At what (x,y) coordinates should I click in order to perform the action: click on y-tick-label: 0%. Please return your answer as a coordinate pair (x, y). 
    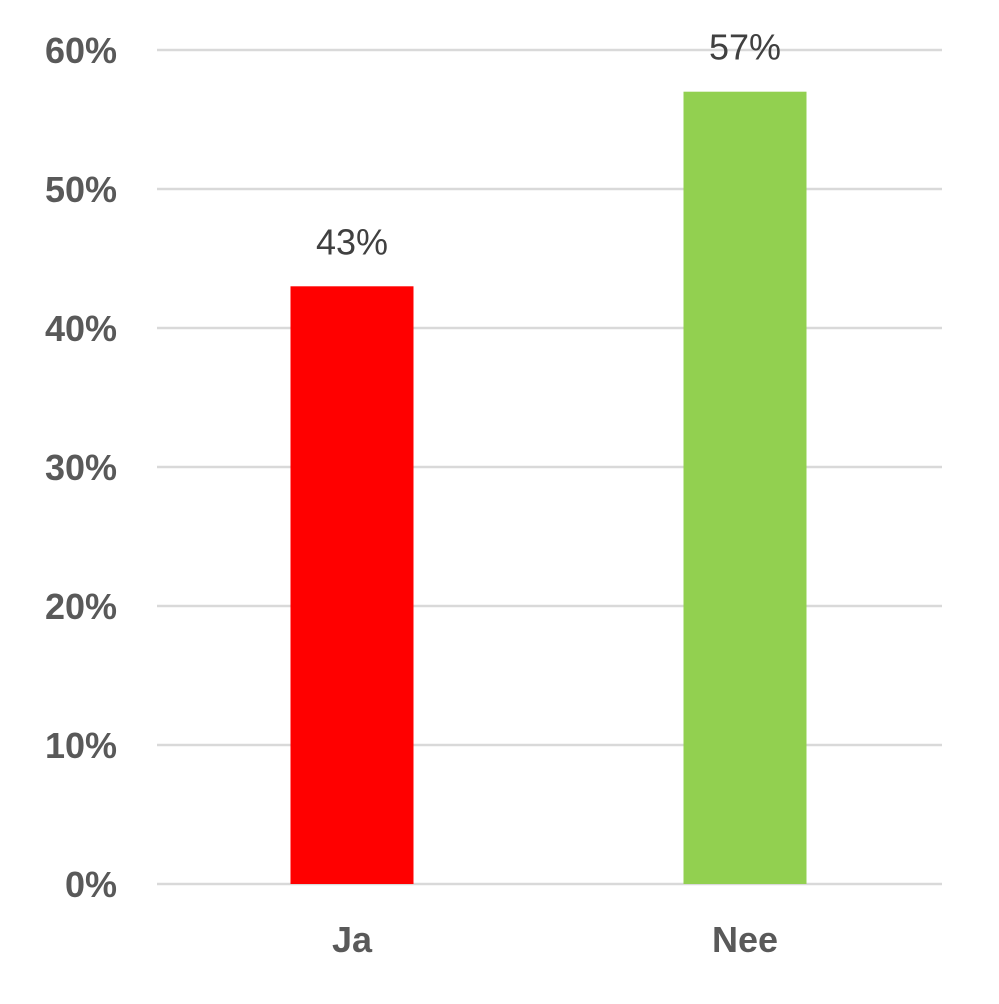
    Looking at the image, I should click on (91, 884).